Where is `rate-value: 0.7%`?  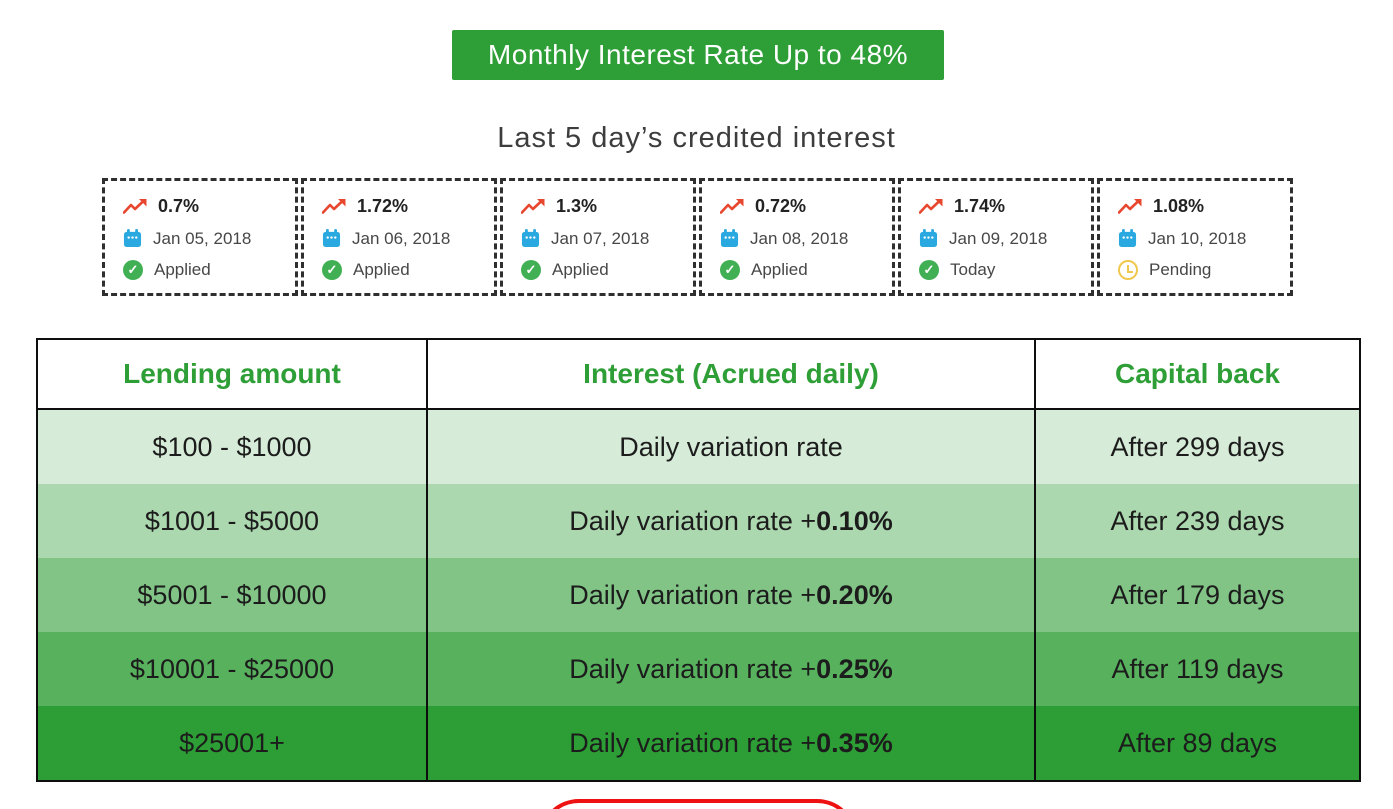 rate-value: 0.7% is located at coordinates (179, 206).